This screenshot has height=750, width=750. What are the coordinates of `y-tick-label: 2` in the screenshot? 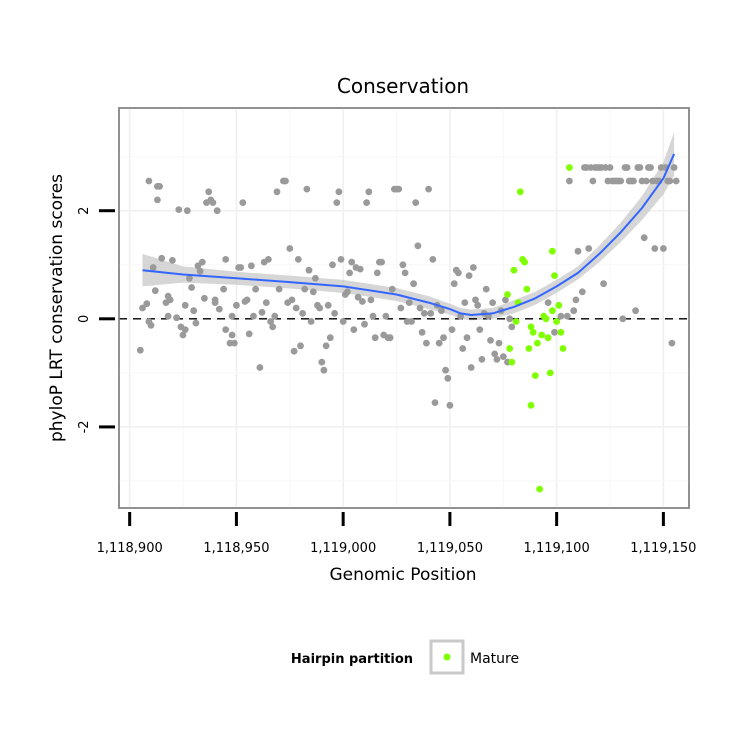 It's located at (84, 211).